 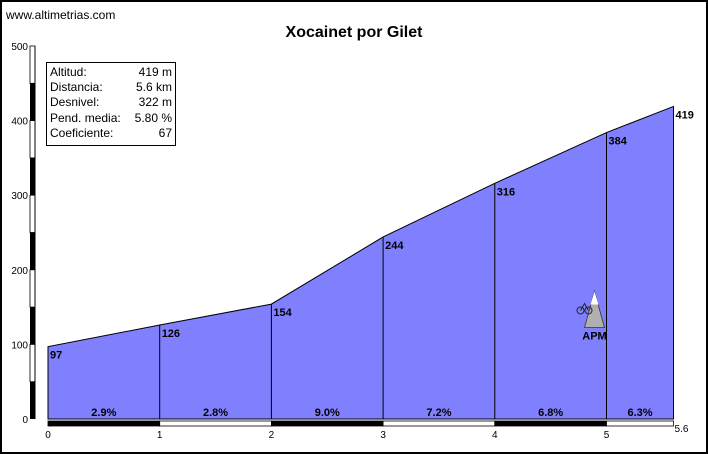 What do you see at coordinates (160, 435) in the screenshot?
I see `x-tick-label: 1` at bounding box center [160, 435].